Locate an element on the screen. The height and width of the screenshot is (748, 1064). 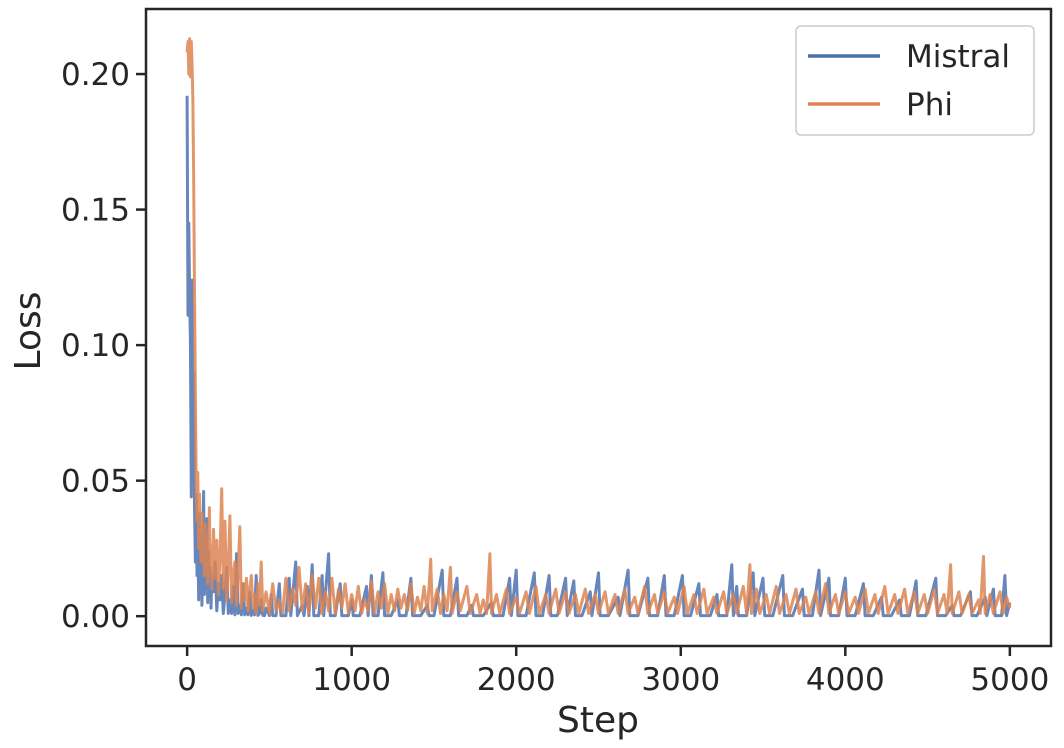
legend-label-phi: Phi is located at coordinates (929, 105).